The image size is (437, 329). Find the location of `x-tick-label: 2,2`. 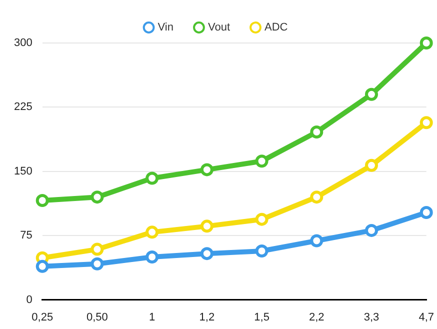

x-tick-label: 2,2 is located at coordinates (316, 317).